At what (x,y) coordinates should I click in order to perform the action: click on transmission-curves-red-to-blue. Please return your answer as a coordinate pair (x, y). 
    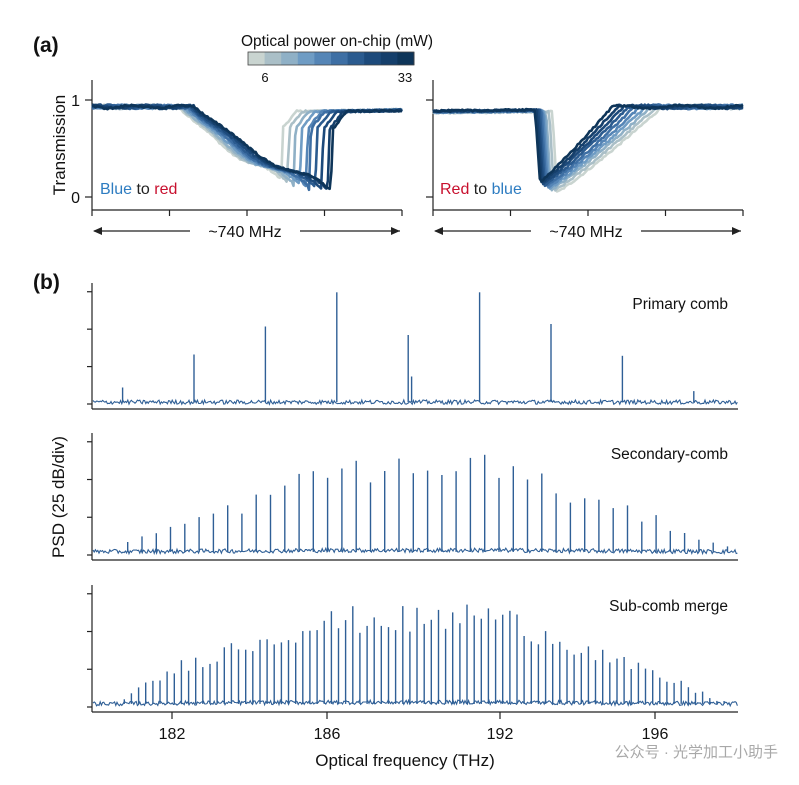
    Looking at the image, I should click on (588, 148).